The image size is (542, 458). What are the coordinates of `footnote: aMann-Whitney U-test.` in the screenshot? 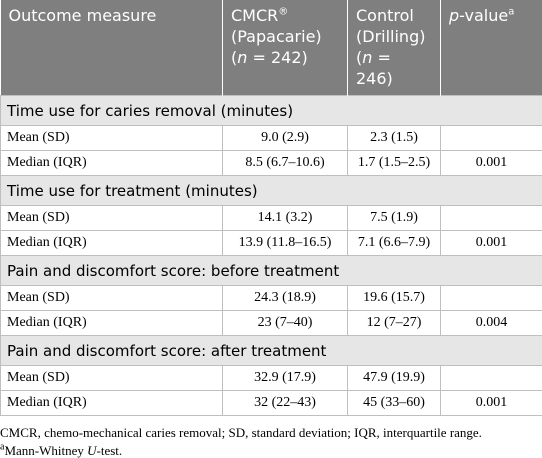 It's located at (271, 450).